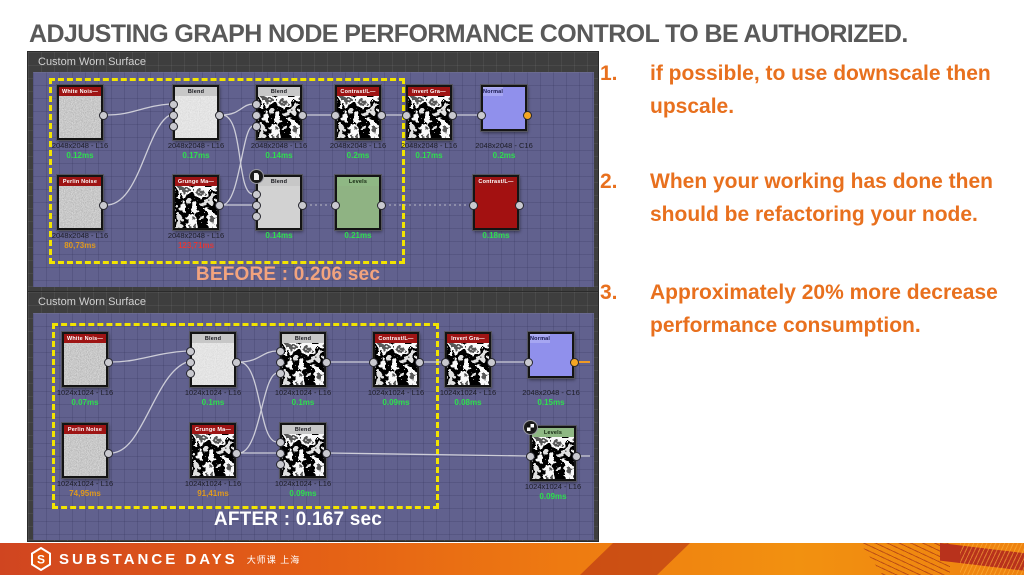 The image size is (1024, 575). I want to click on node-title: Contrast/L—, so click(358, 91).